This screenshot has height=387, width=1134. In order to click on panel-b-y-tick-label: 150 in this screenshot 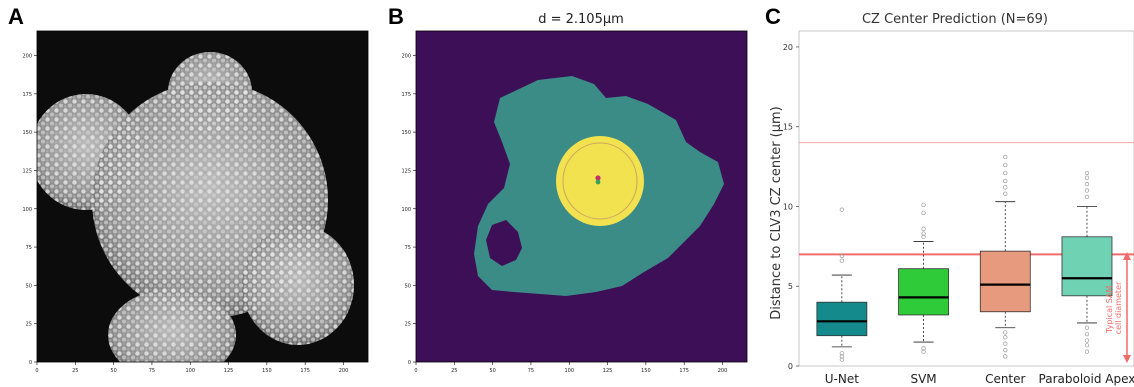, I will do `click(406, 133)`.